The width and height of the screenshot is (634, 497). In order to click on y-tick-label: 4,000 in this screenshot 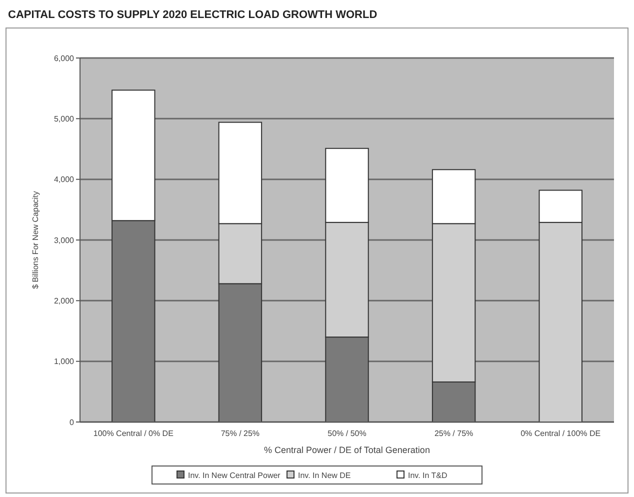, I will do `click(64, 179)`.